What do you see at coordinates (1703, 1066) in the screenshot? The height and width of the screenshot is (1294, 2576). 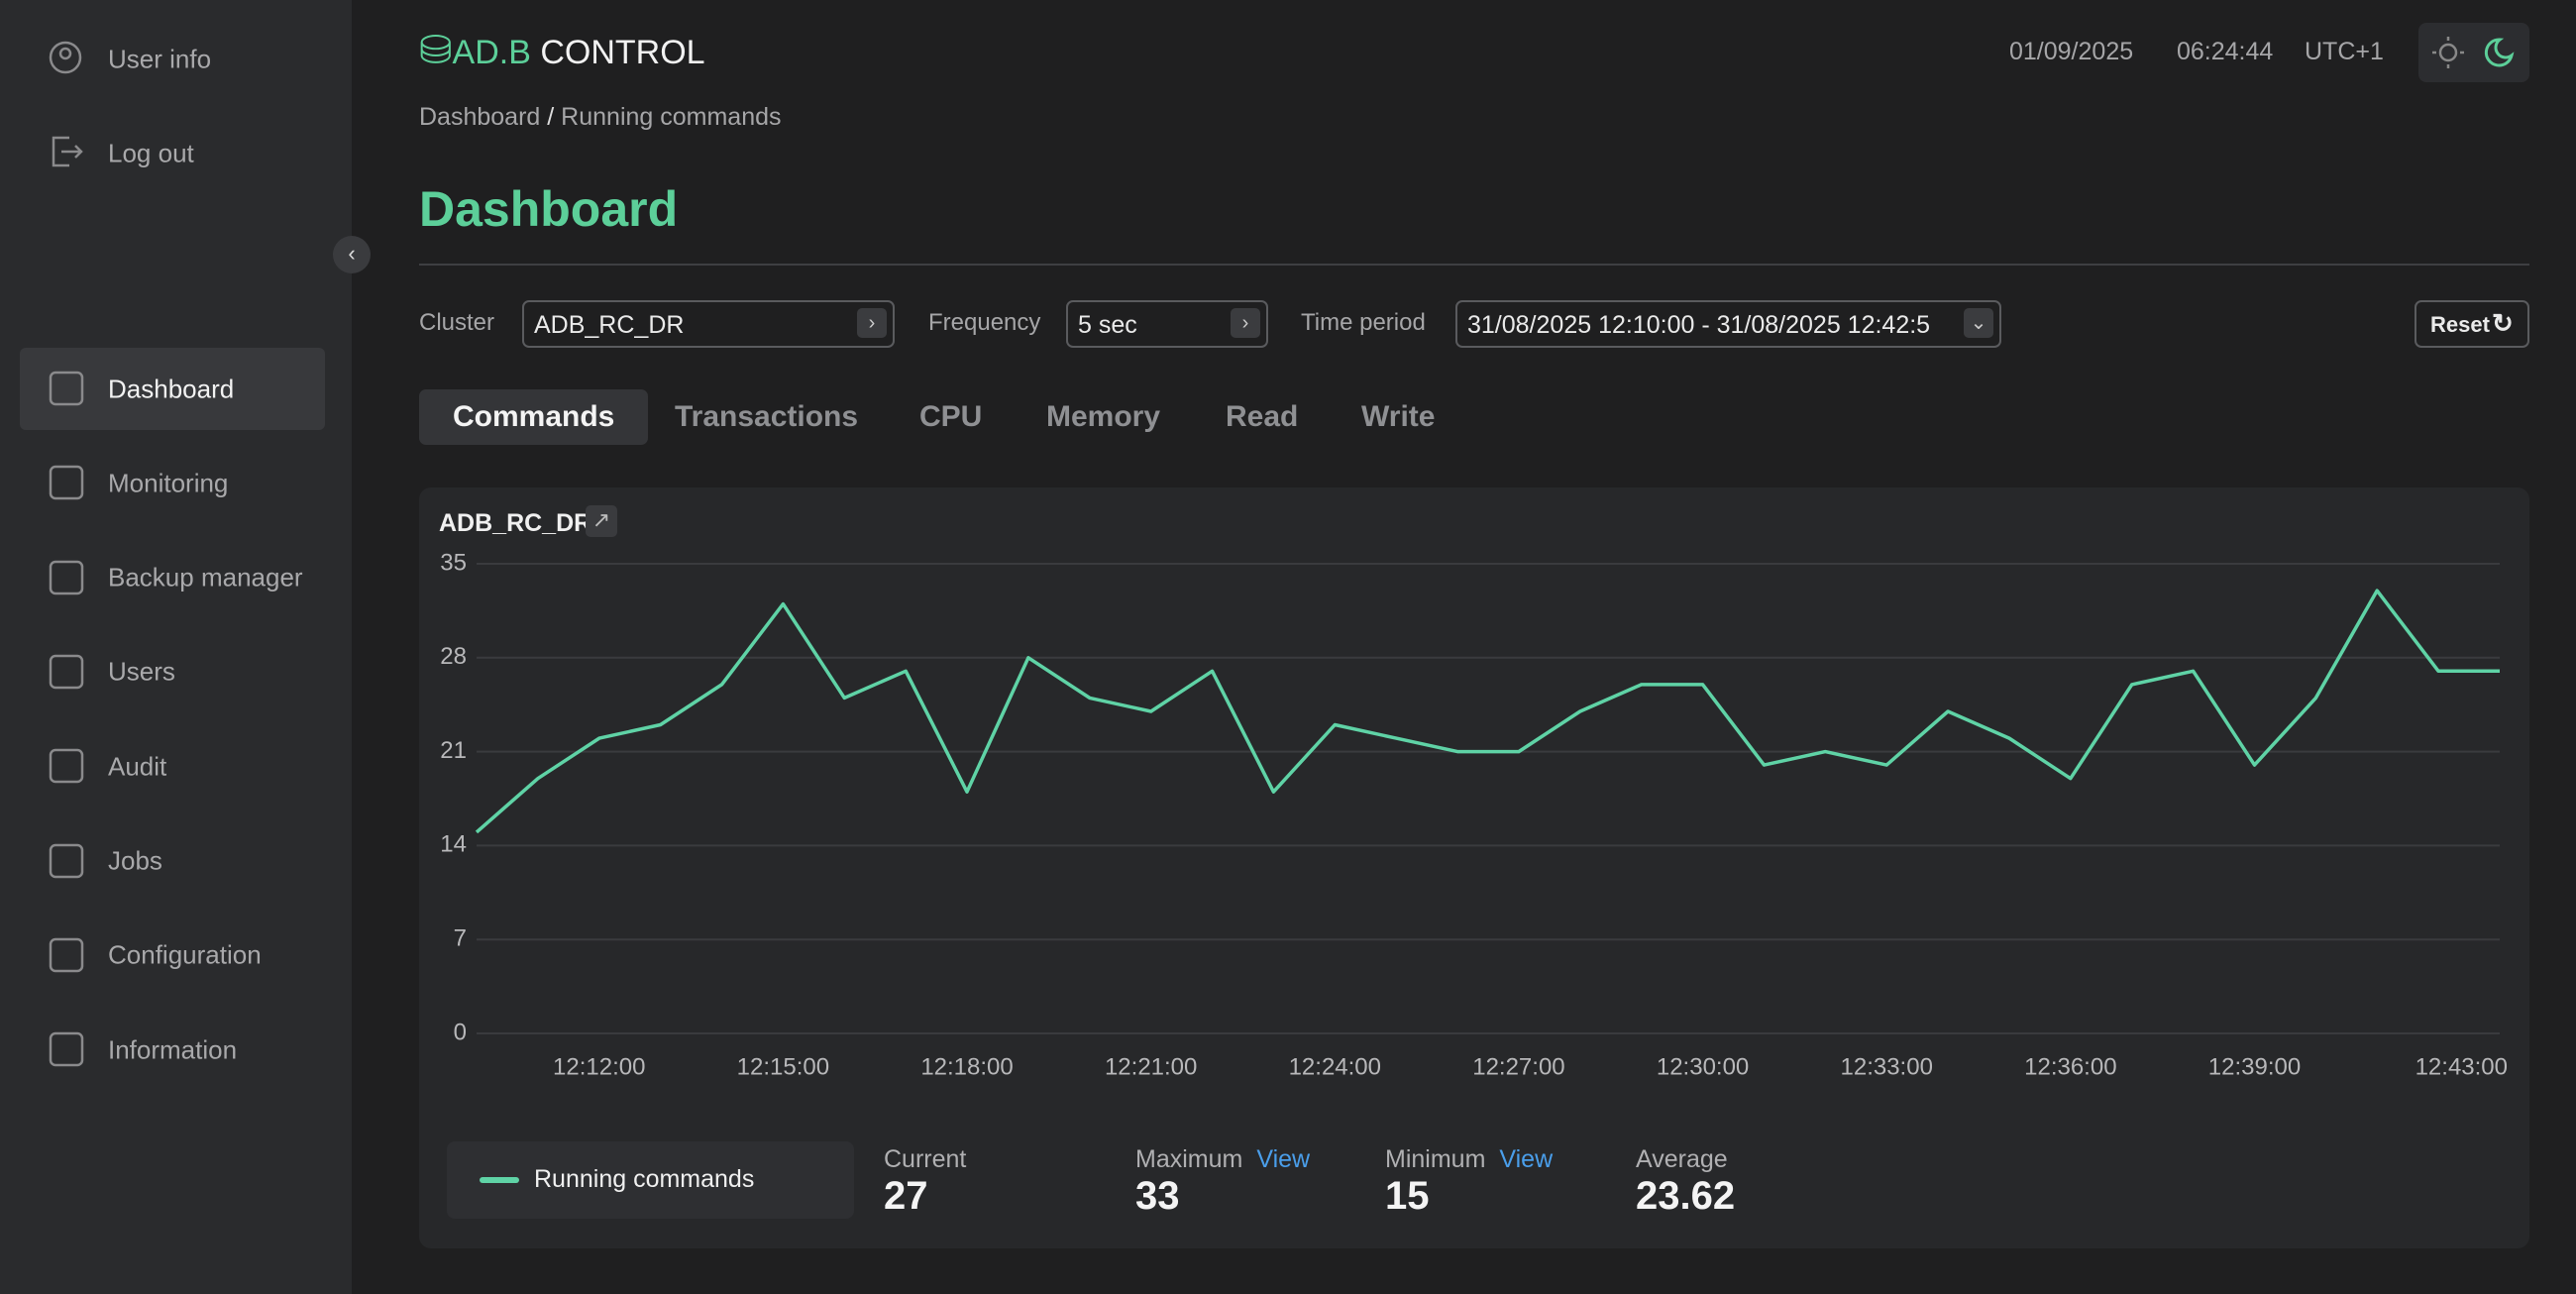 I see `x-tick-label: 12:30:00` at bounding box center [1703, 1066].